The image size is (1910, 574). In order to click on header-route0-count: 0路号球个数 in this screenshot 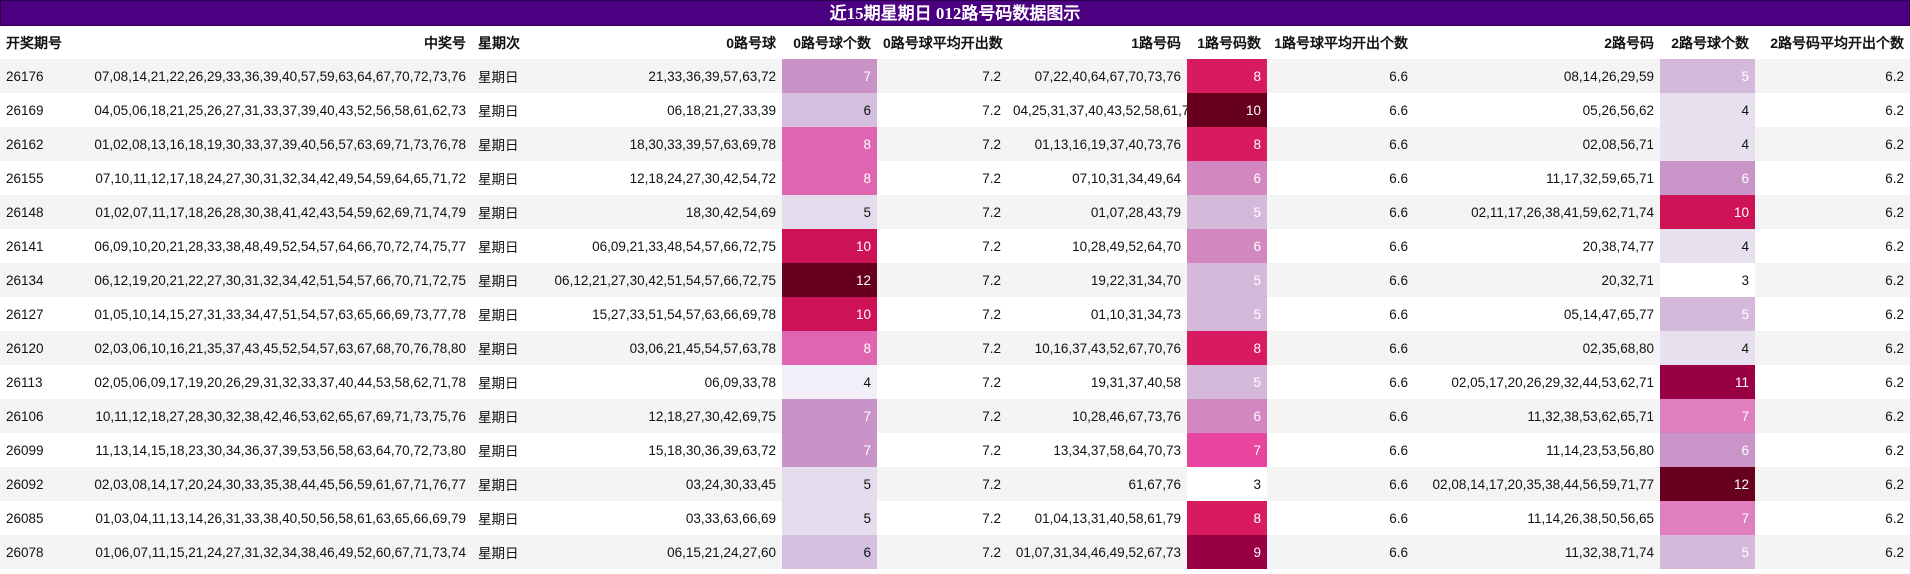, I will do `click(829, 42)`.